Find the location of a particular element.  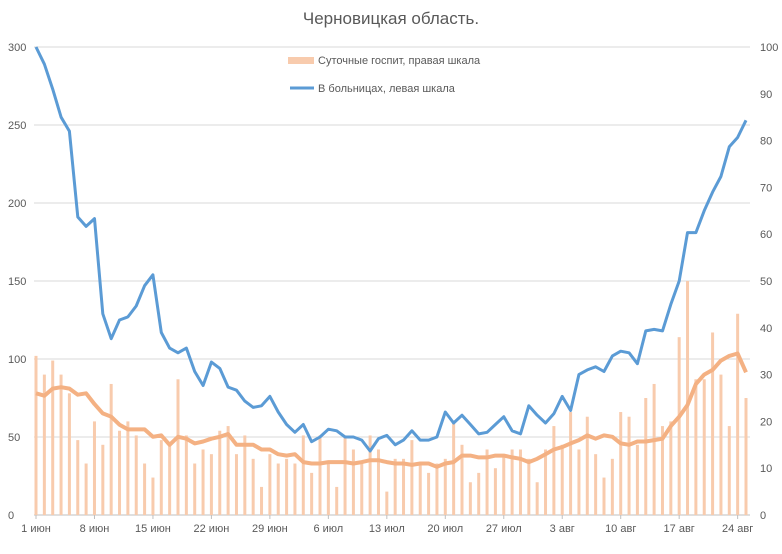

x-tick-label: 29 июн is located at coordinates (270, 529).